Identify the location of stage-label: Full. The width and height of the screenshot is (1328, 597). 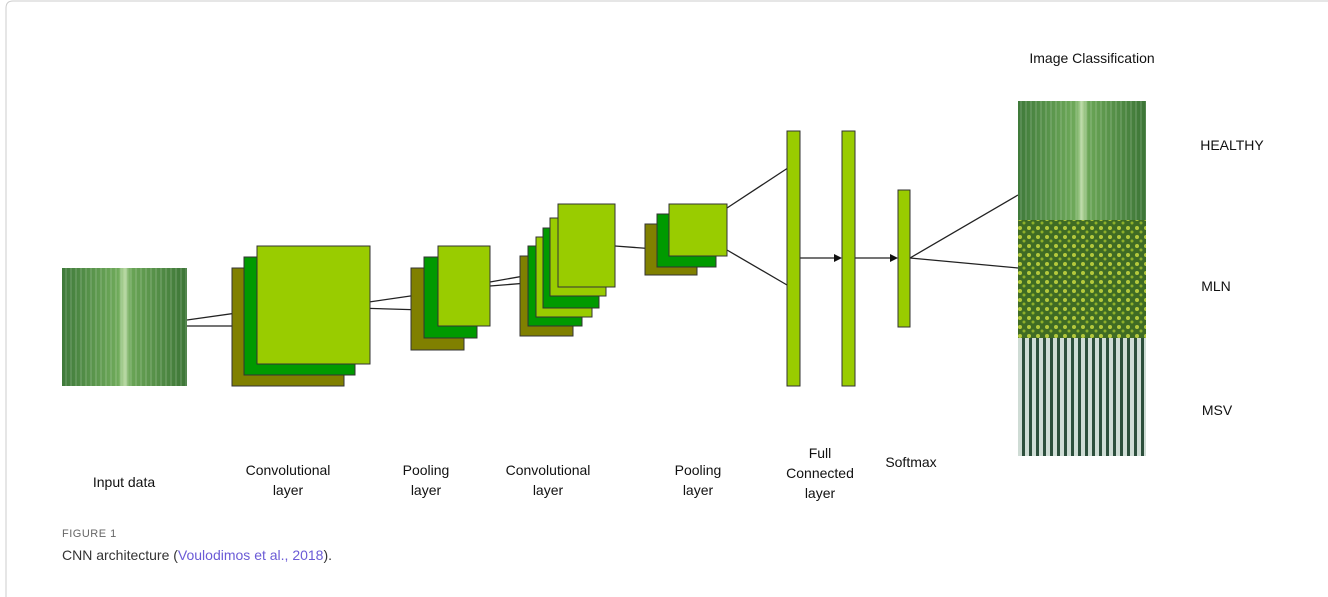
(820, 453).